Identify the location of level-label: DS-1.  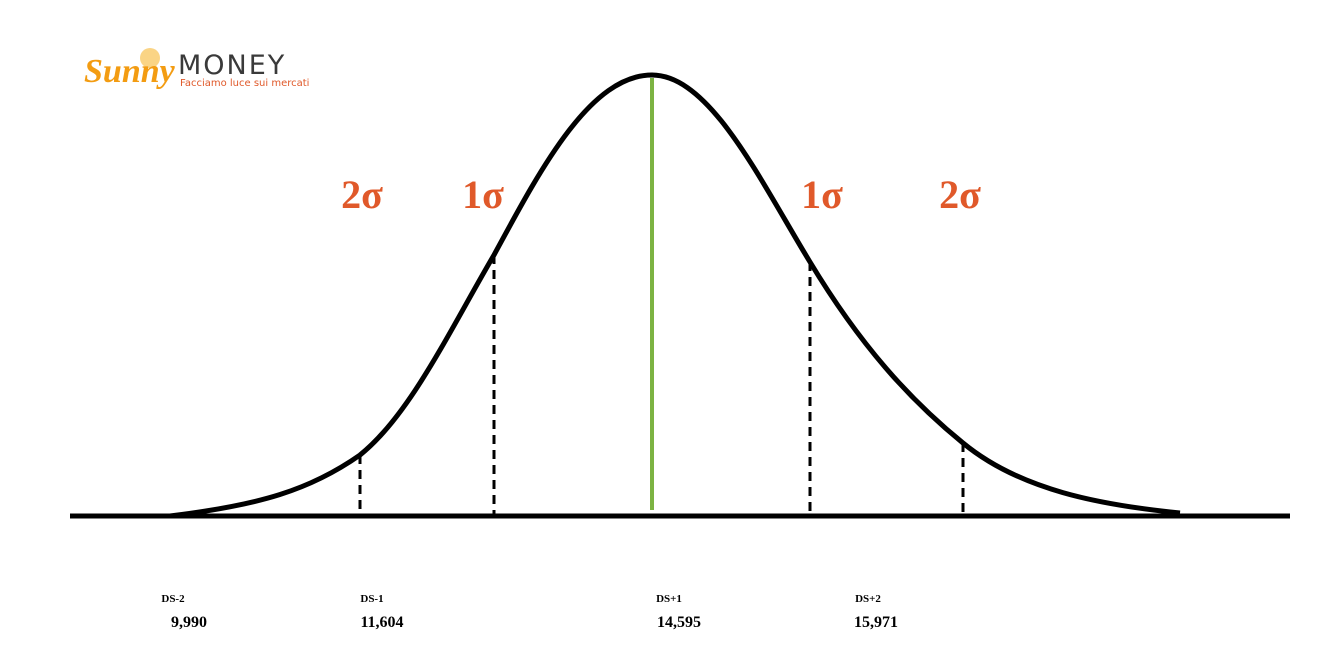
(371, 599).